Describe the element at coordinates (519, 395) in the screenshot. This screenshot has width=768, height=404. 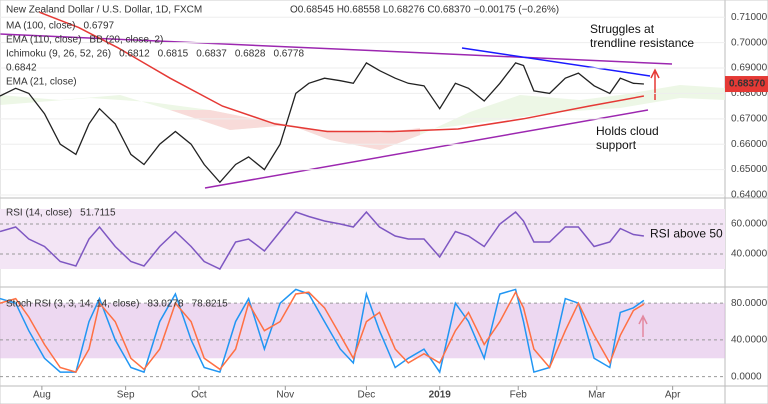
I see `x-tick-label: Feb` at that location.